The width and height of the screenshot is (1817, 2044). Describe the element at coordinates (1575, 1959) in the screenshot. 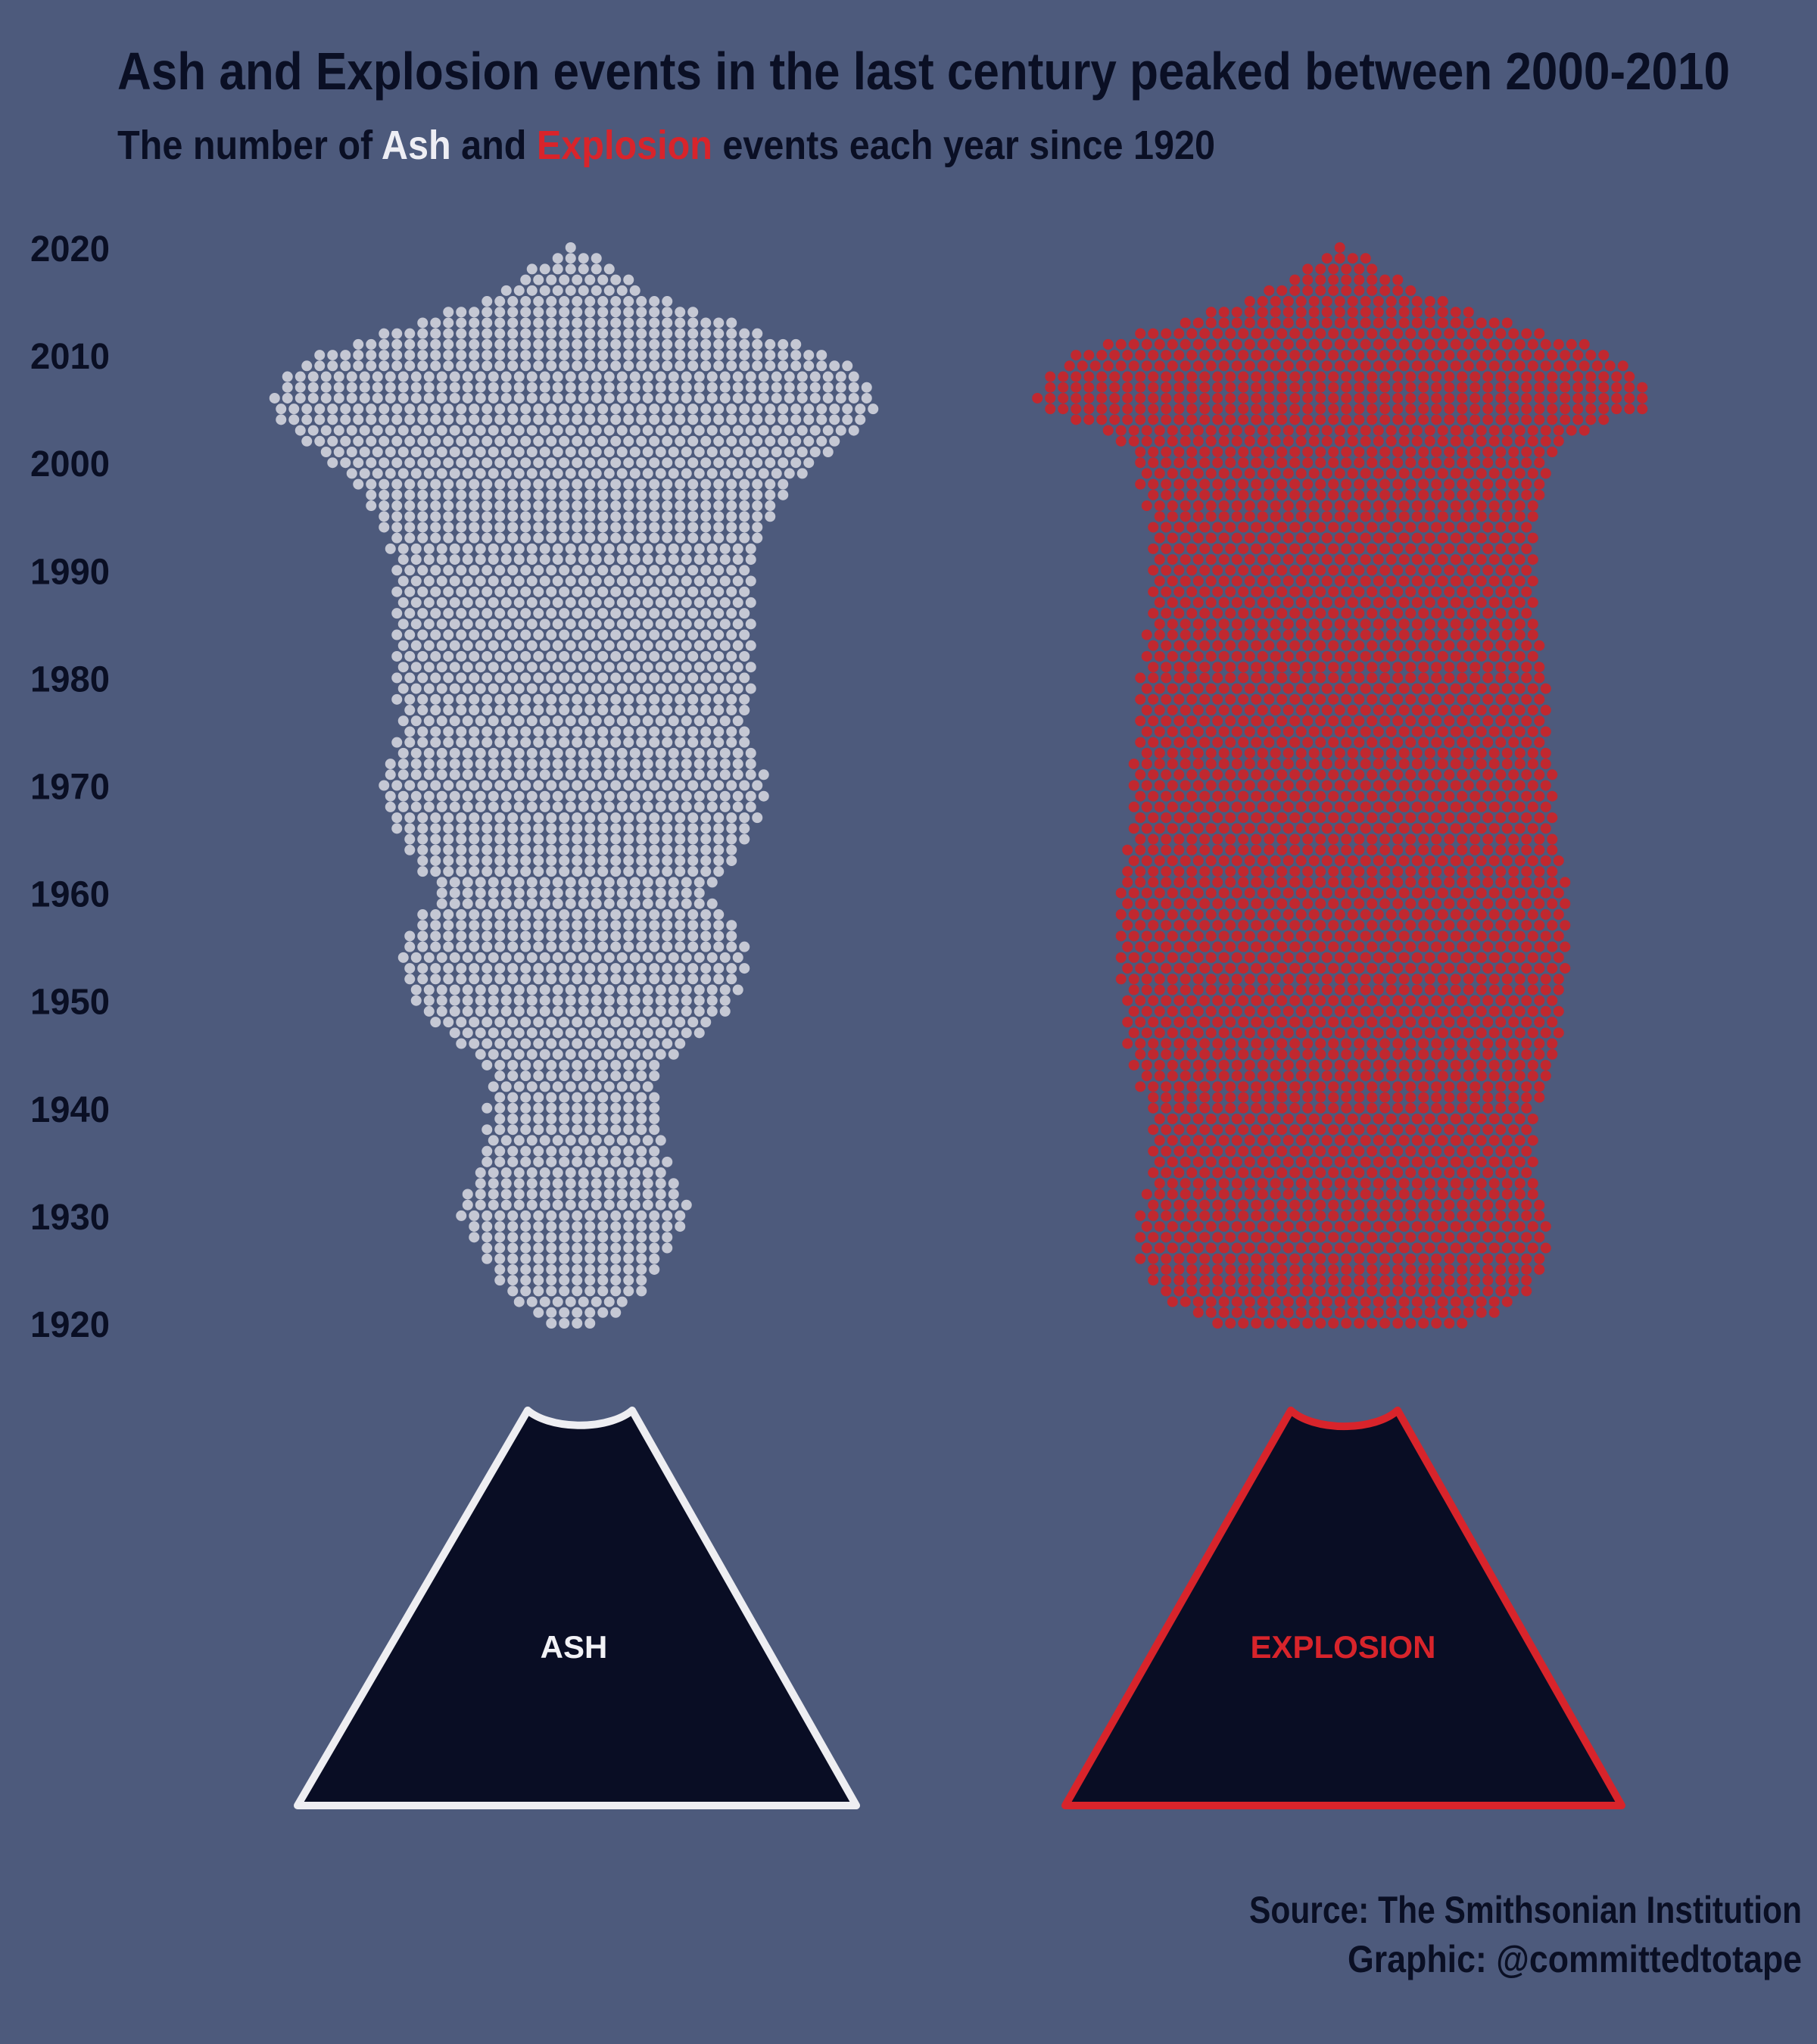

I see `credit: Graphic: @committedtotape` at that location.